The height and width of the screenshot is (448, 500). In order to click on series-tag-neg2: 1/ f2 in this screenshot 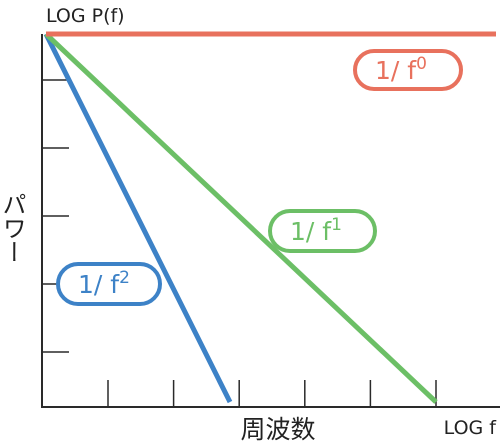, I will do `click(109, 284)`.